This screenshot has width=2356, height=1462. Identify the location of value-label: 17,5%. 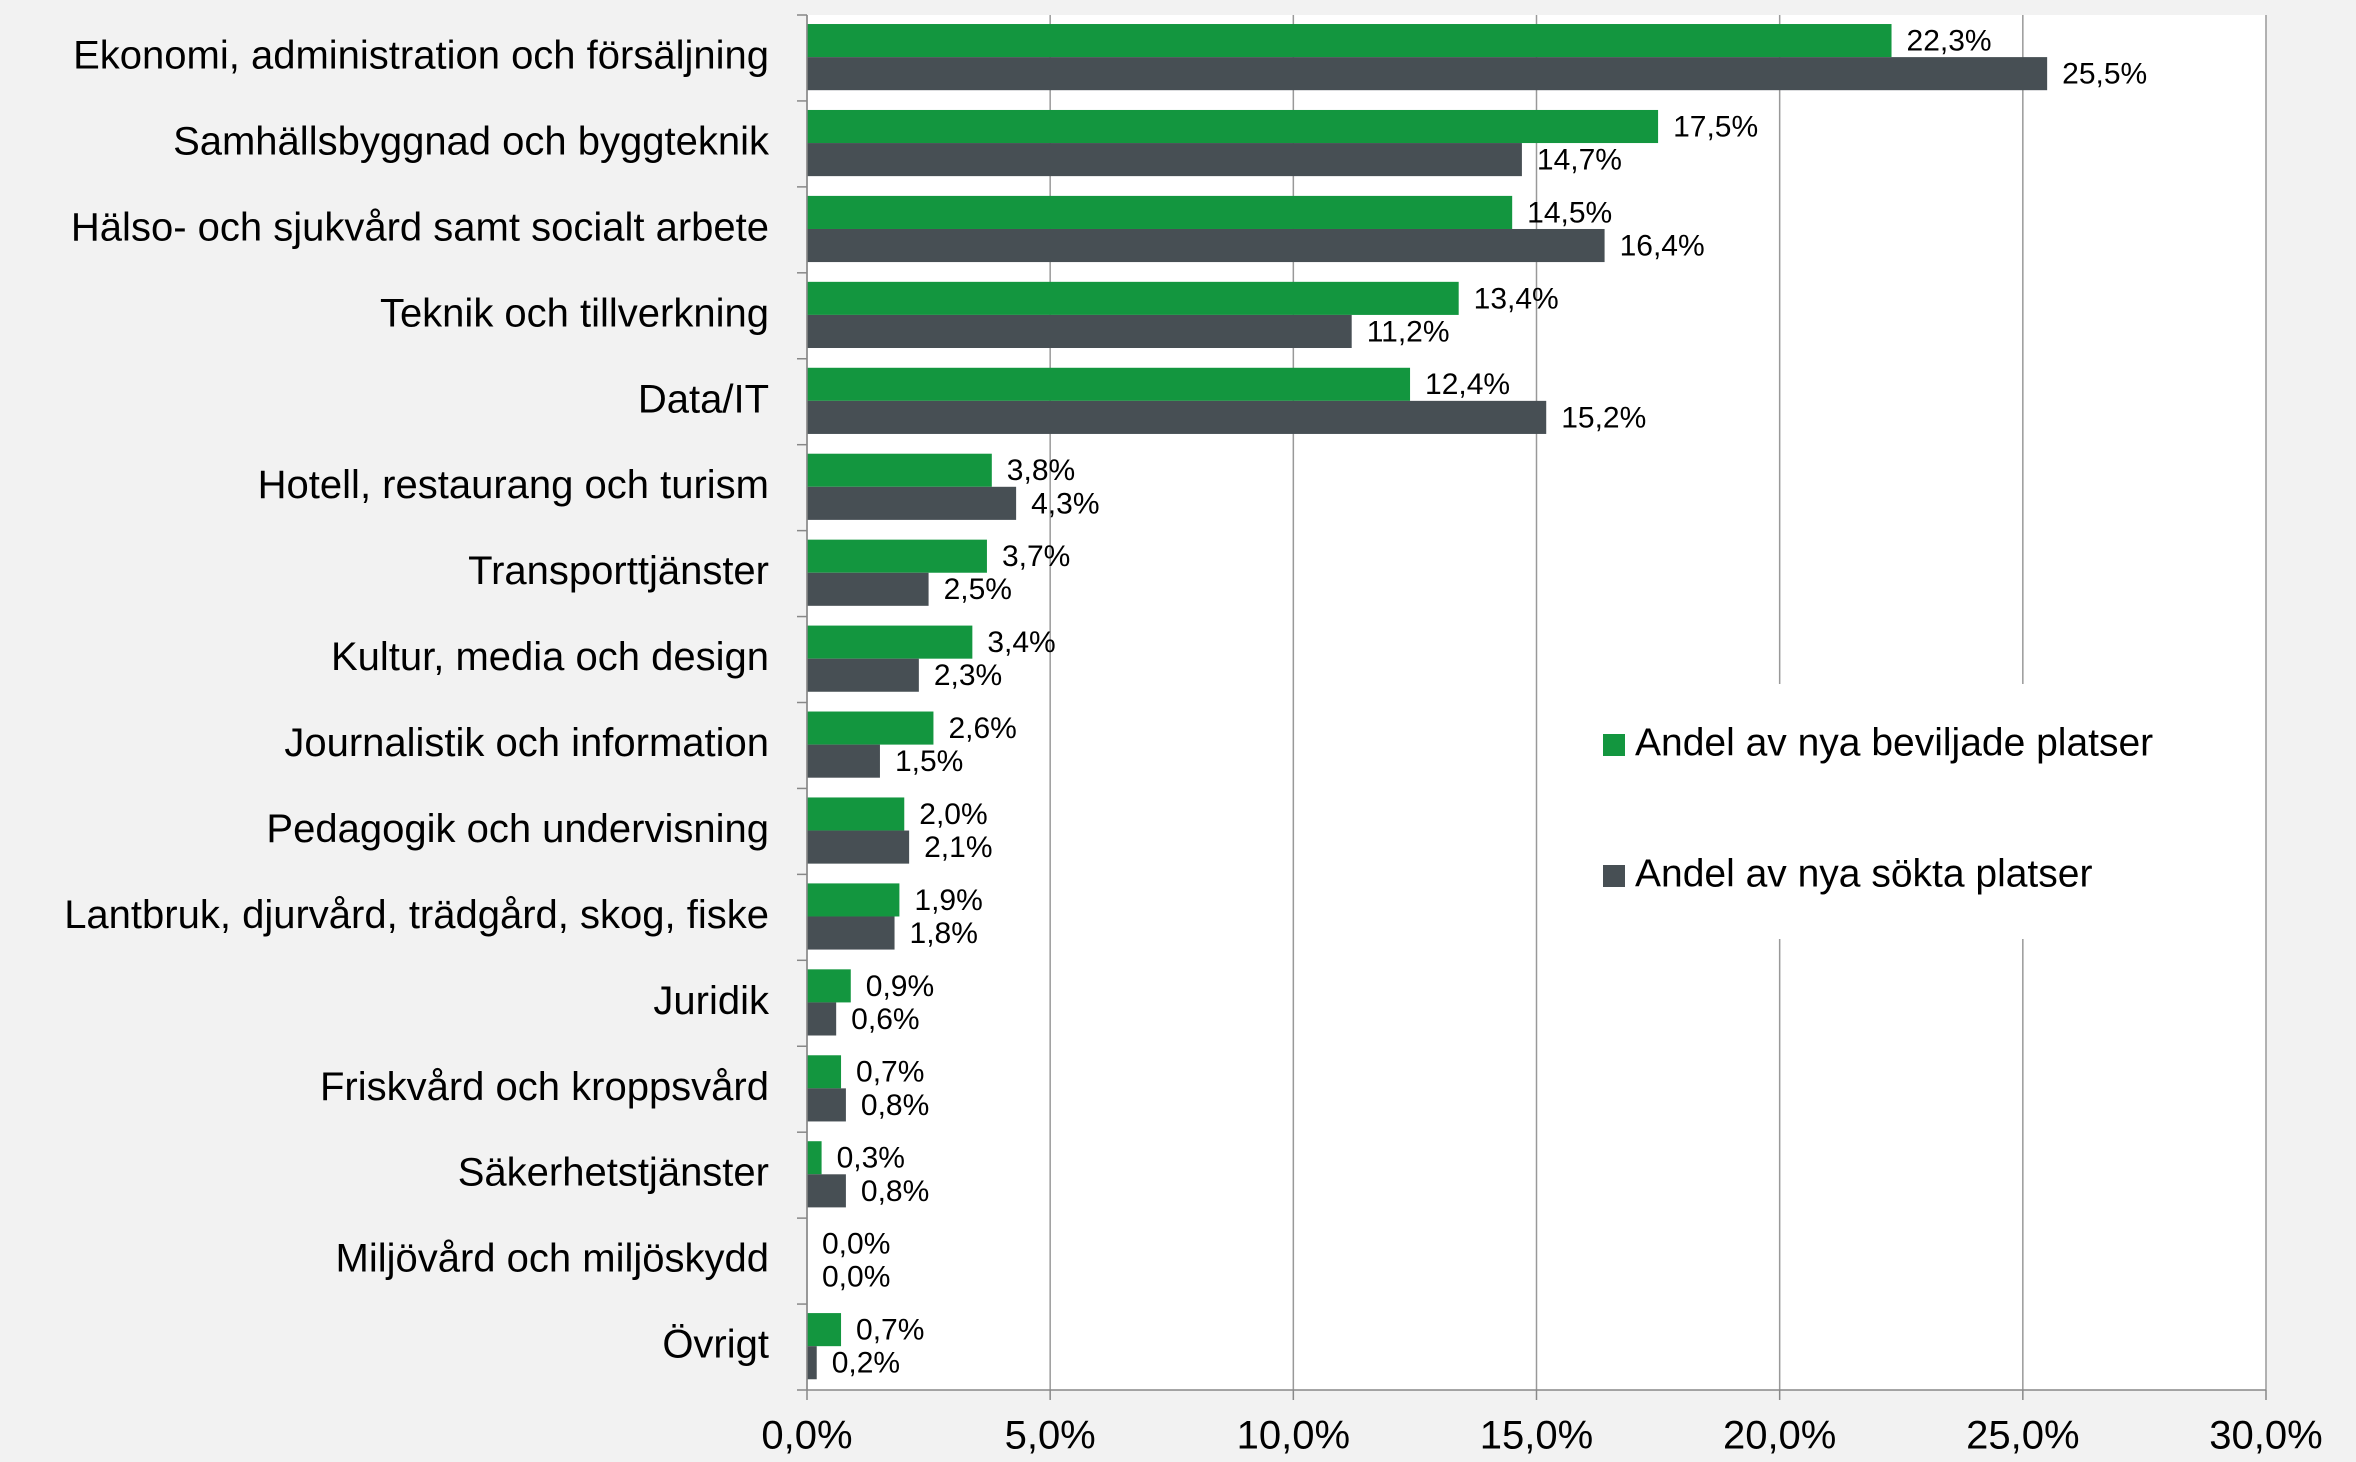
(1715, 126).